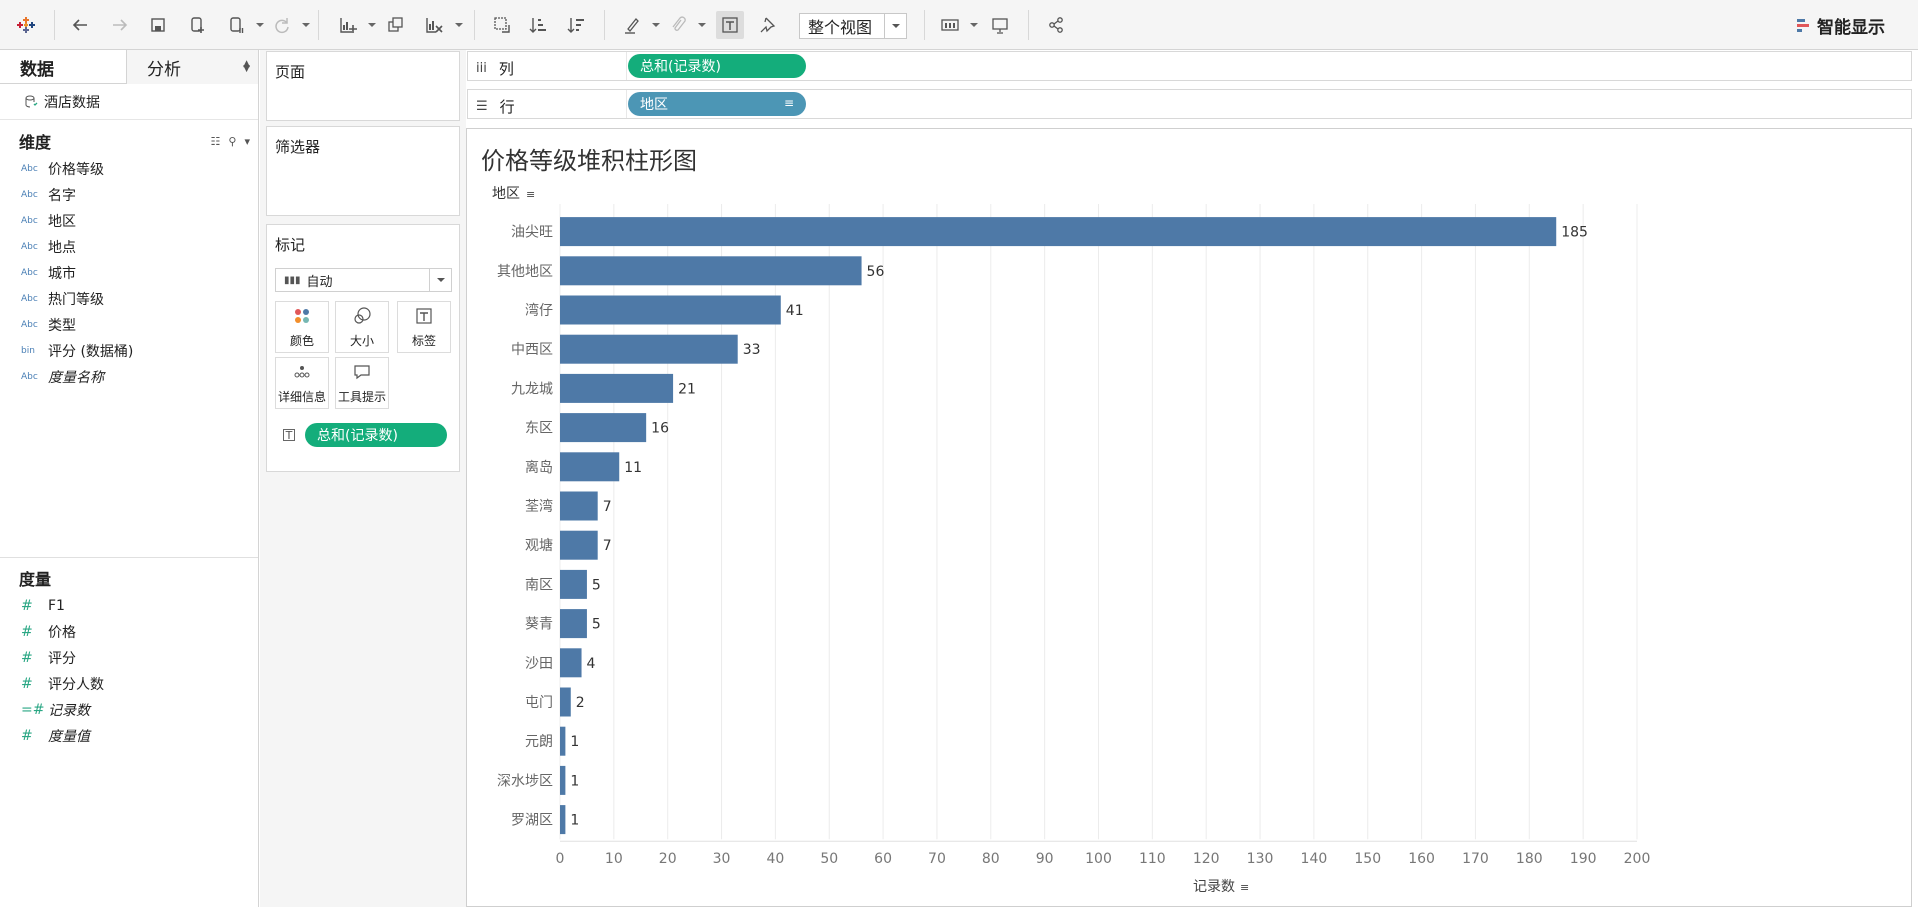 The height and width of the screenshot is (907, 1918). I want to click on fix-axes-pin-icon, so click(768, 25).